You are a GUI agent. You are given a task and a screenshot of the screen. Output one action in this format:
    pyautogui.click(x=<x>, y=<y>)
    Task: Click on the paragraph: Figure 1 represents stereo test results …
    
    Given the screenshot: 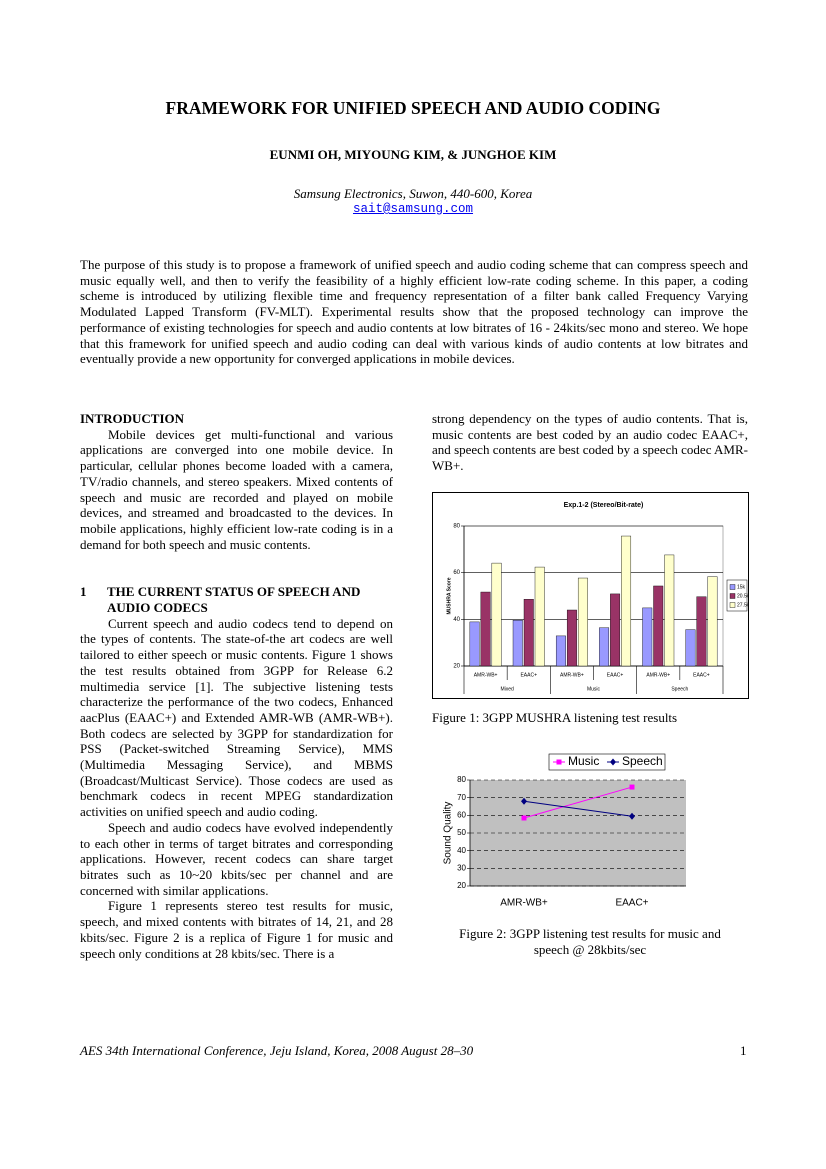 What is the action you would take?
    pyautogui.click(x=236, y=929)
    